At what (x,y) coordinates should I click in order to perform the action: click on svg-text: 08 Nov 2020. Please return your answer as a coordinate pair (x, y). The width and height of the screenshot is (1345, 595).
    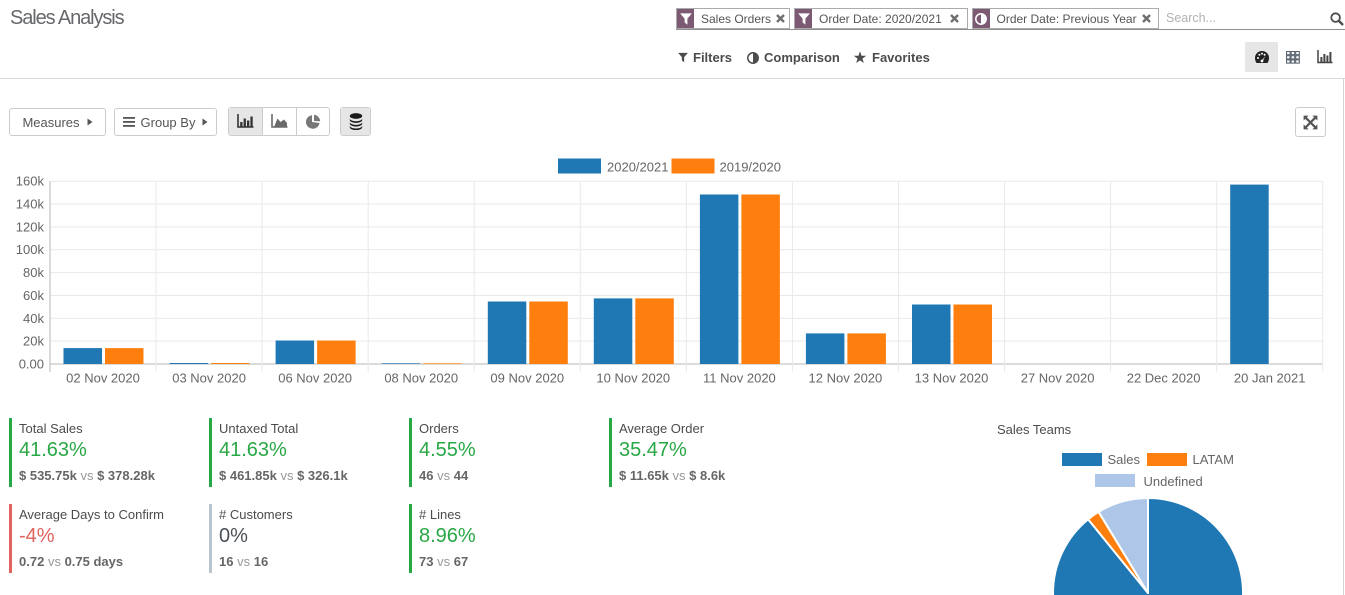
    Looking at the image, I should click on (421, 377).